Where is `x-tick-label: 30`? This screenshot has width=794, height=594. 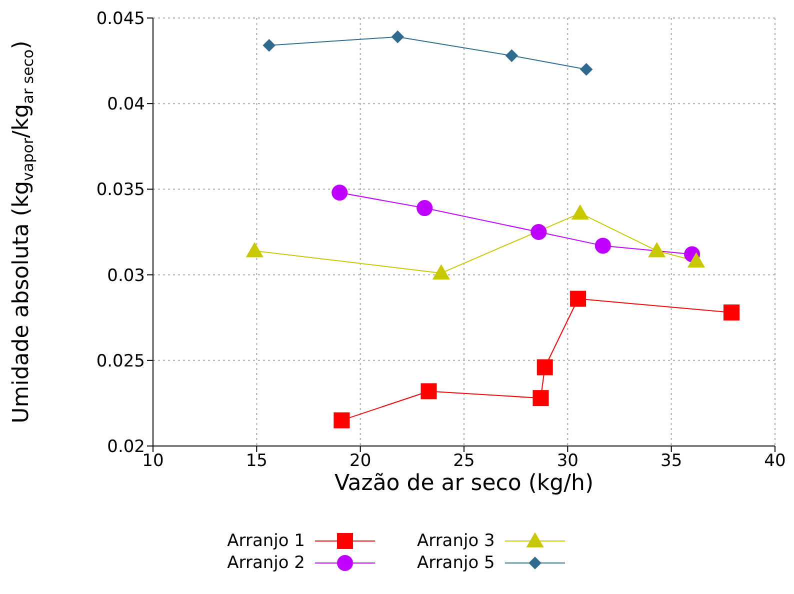 x-tick-label: 30 is located at coordinates (567, 461).